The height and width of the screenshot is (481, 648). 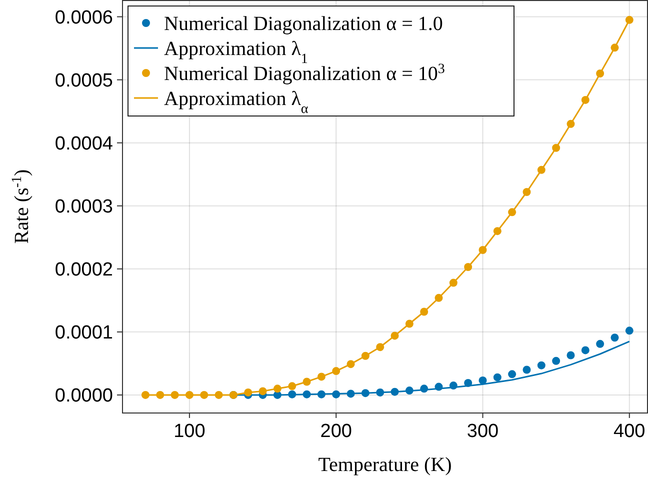 I want to click on x-tick-label: 300, so click(x=482, y=431).